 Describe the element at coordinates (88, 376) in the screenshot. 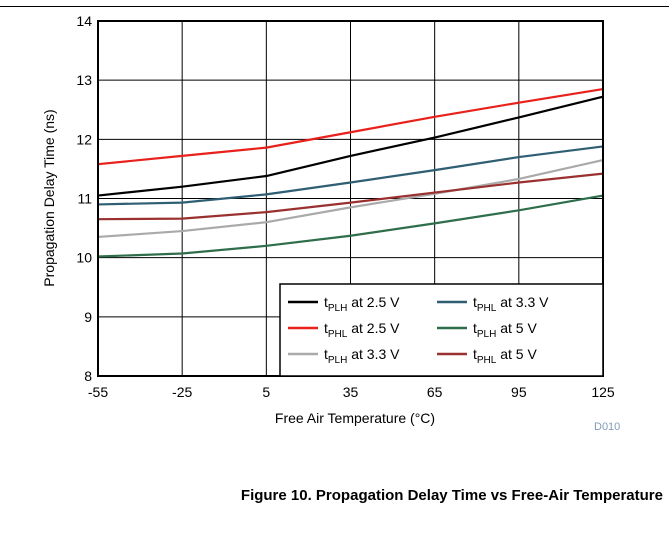

I see `y-tick-label: 8` at that location.